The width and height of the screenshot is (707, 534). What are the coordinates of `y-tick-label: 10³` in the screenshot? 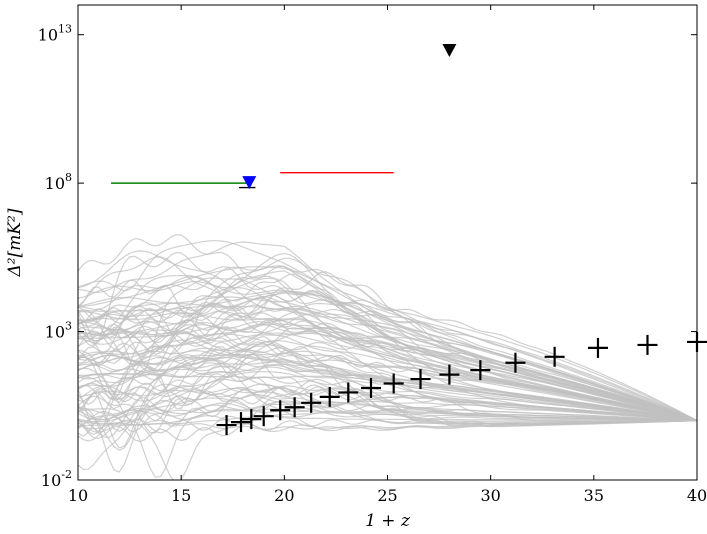 It's located at (58, 331).